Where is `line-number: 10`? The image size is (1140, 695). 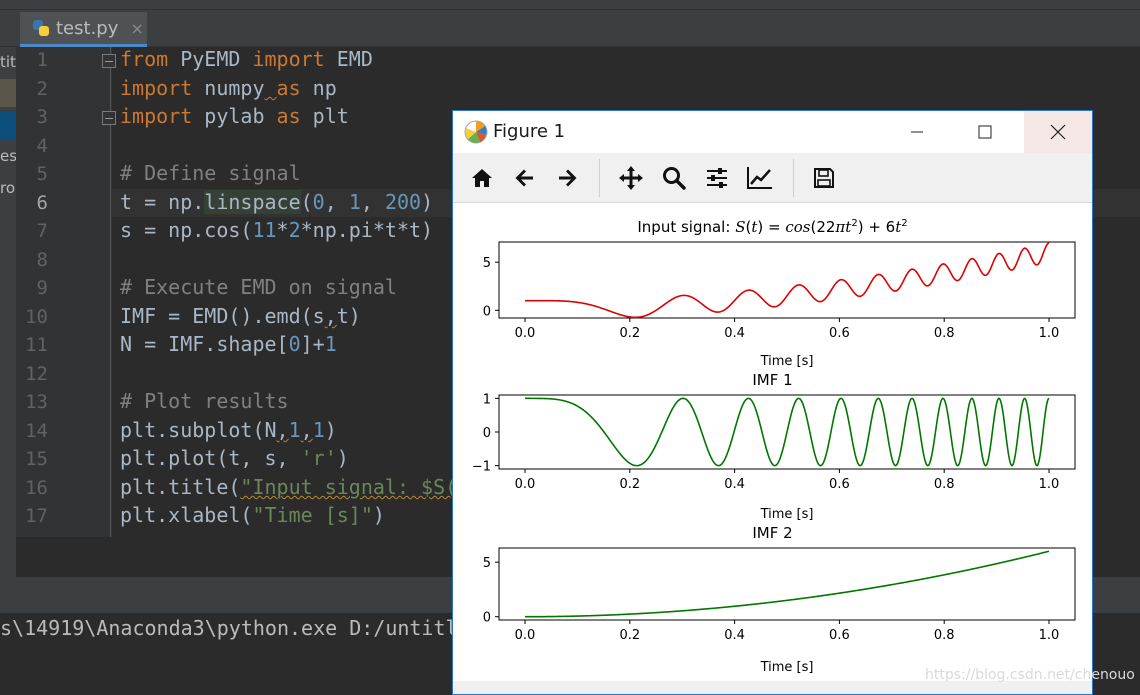 line-number: 10 is located at coordinates (36, 316).